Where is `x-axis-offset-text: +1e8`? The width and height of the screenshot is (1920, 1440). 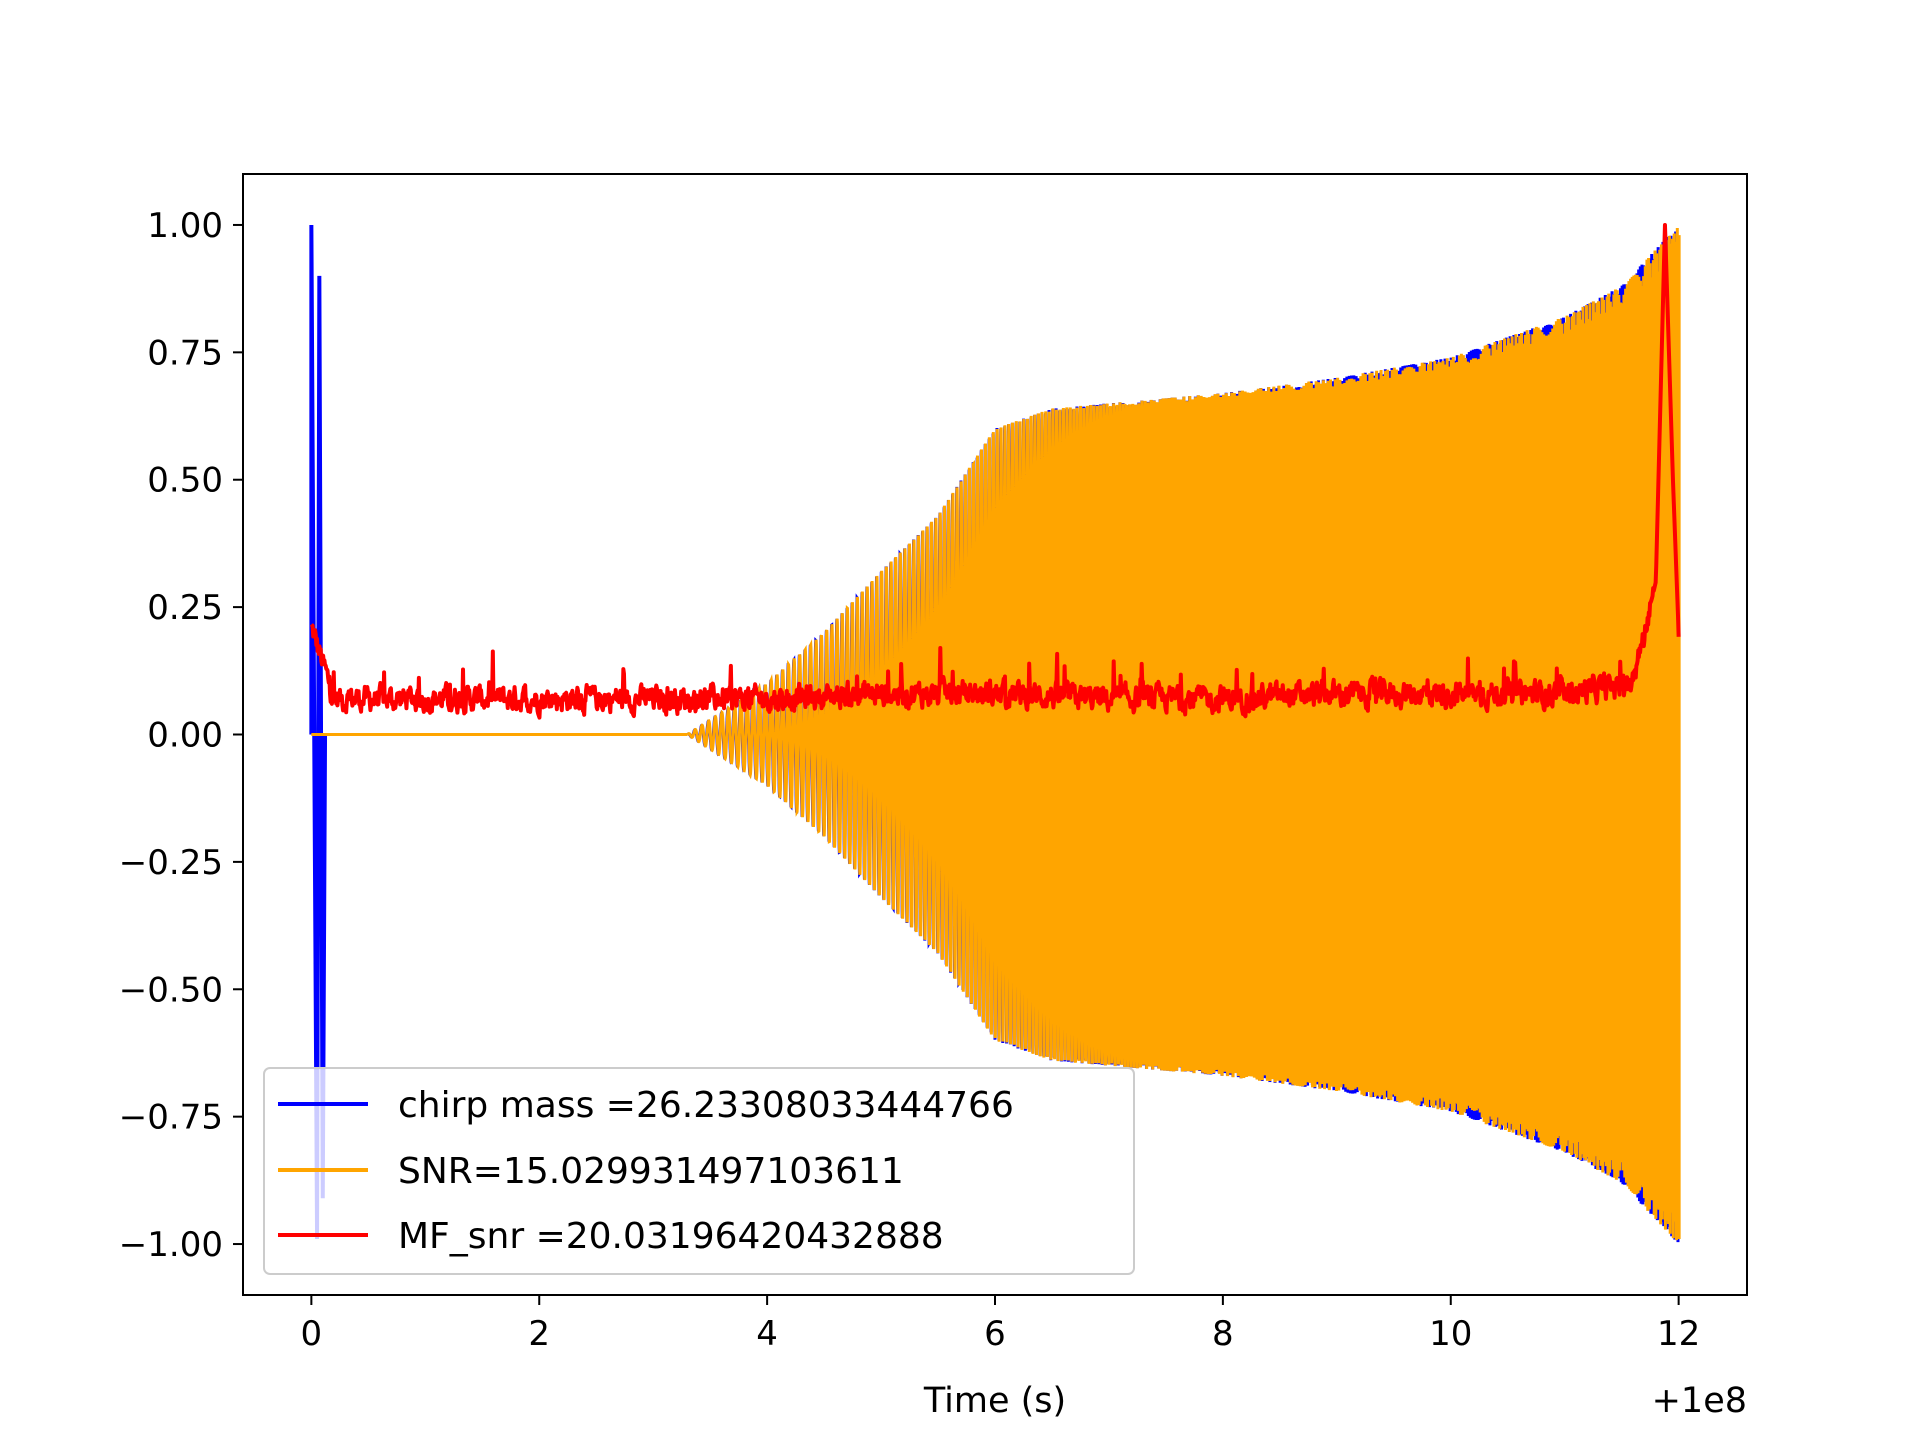 x-axis-offset-text: +1e8 is located at coordinates (1699, 1401).